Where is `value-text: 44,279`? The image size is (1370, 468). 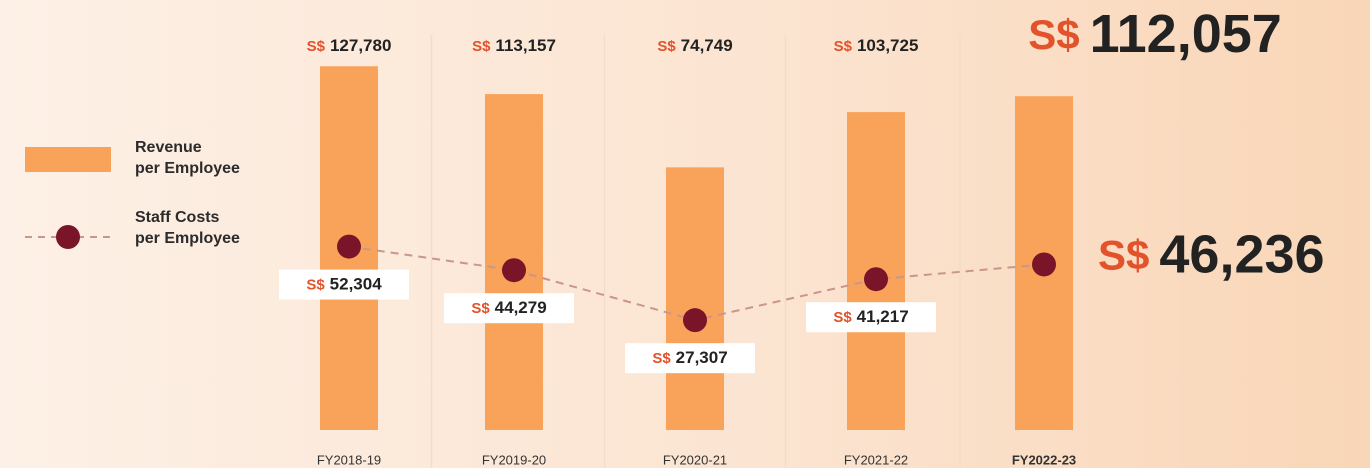 value-text: 44,279 is located at coordinates (521, 308).